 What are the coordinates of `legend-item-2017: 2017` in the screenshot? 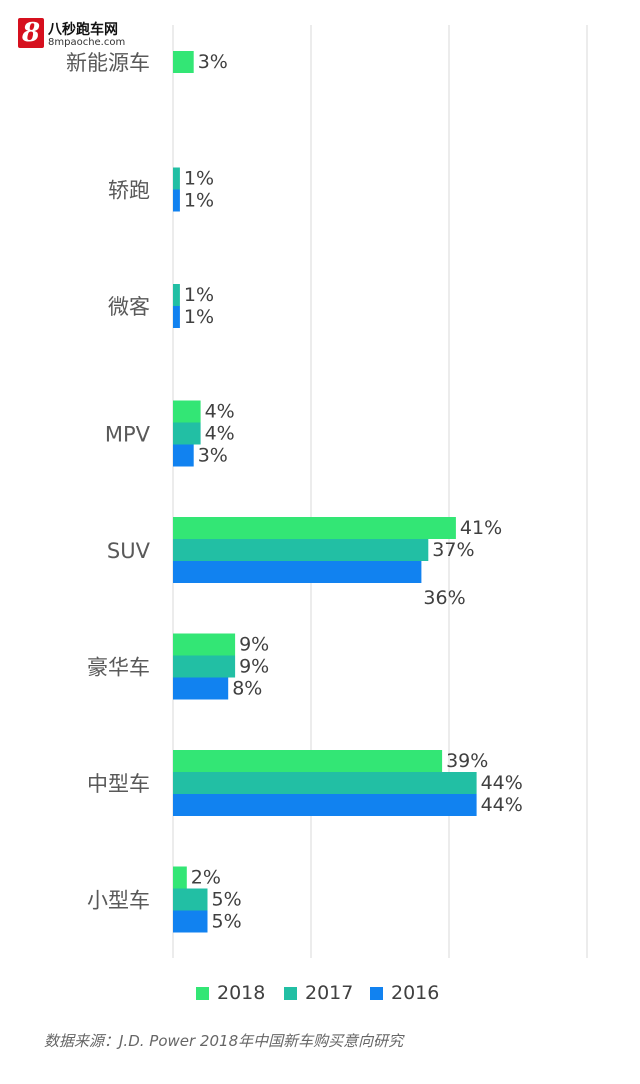 It's located at (318, 993).